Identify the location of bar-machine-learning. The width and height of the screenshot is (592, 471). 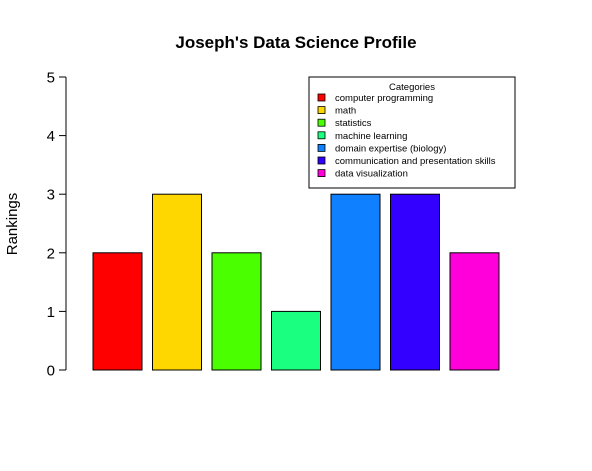
(296, 340).